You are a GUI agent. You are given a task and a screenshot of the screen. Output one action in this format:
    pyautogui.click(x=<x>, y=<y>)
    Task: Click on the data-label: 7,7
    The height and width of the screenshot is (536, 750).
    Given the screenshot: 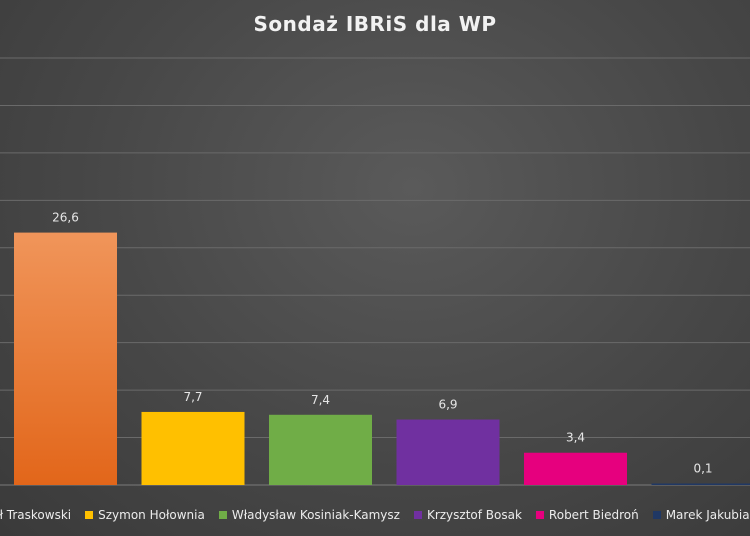 What is the action you would take?
    pyautogui.click(x=192, y=397)
    